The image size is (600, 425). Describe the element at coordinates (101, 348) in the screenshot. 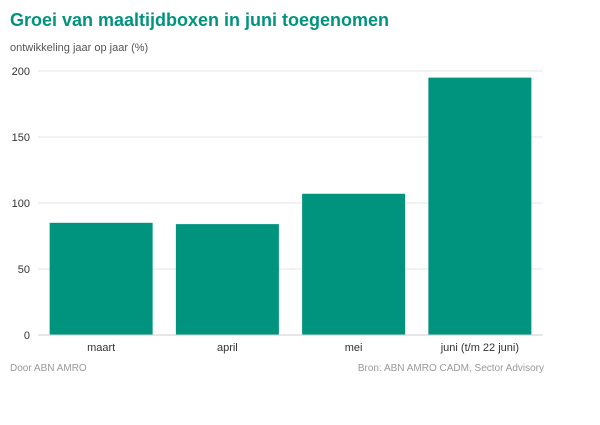

I see `x-tick-label: maart` at that location.